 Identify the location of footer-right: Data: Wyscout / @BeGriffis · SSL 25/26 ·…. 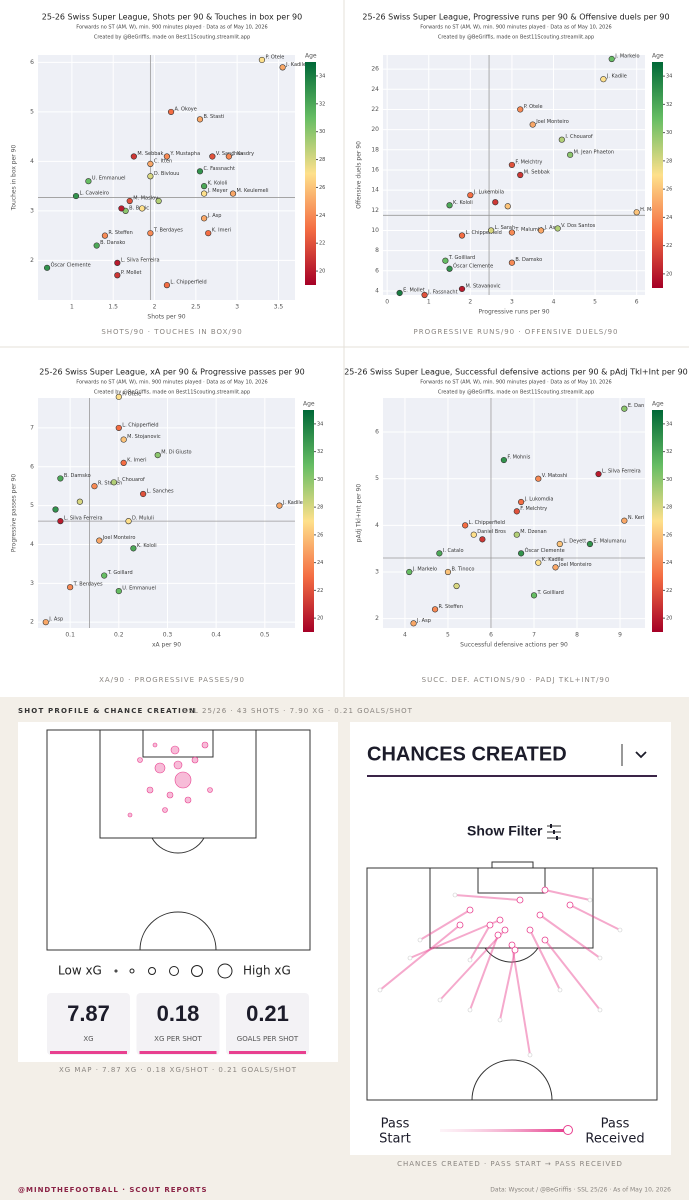
(580, 1190).